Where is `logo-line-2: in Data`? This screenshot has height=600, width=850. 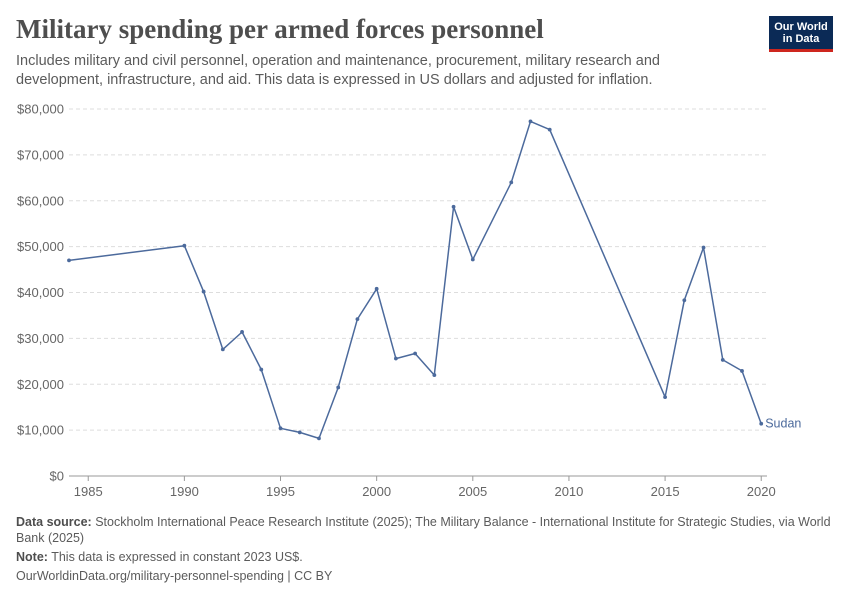 logo-line-2: in Data is located at coordinates (801, 38).